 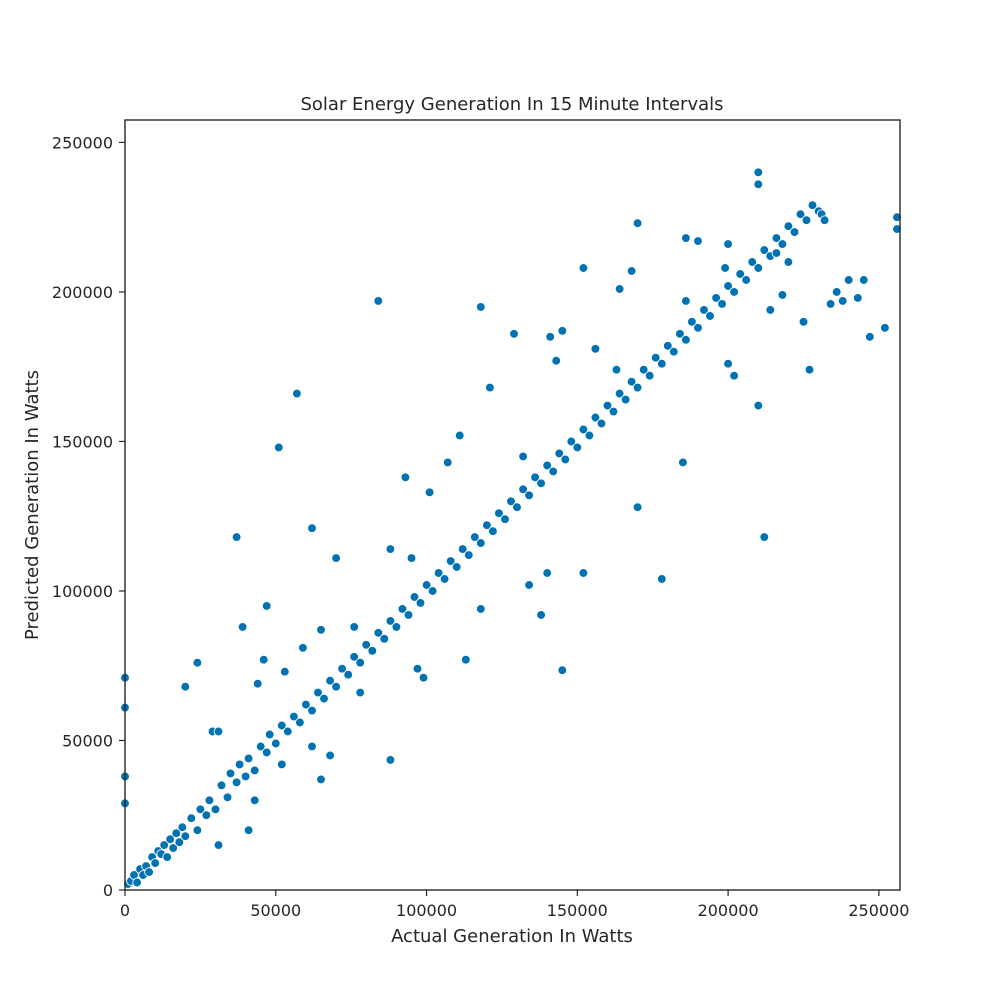 I want to click on y-axis-label: Predicted Generation In Watts, so click(x=32, y=505).